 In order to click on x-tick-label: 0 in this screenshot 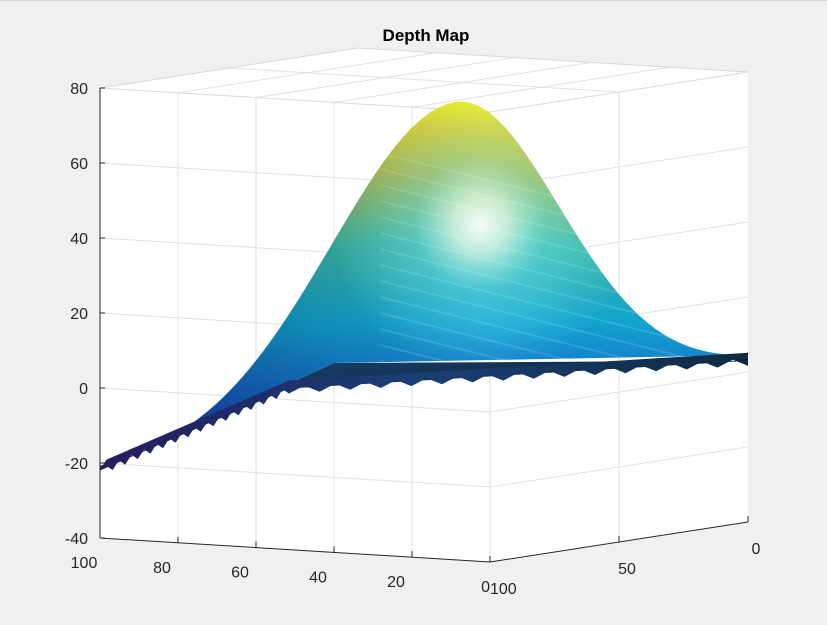, I will do `click(485, 587)`.